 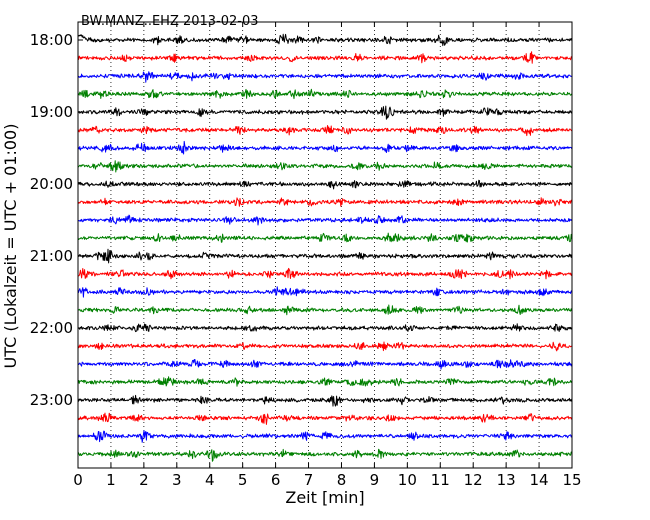 What do you see at coordinates (506, 480) in the screenshot?
I see `x-tick-label: 13` at bounding box center [506, 480].